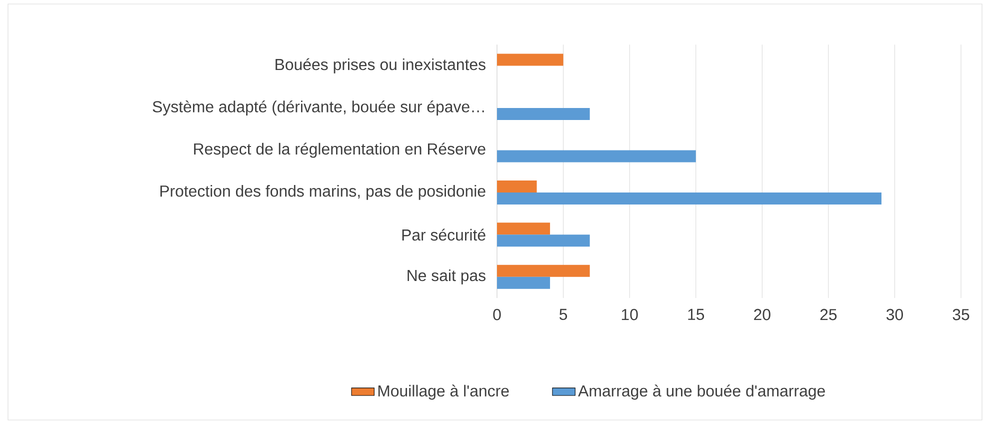 This screenshot has width=990, height=424. Describe the element at coordinates (381, 66) in the screenshot. I see `y-tick-label: Bouées prises ou inexistantes` at that location.